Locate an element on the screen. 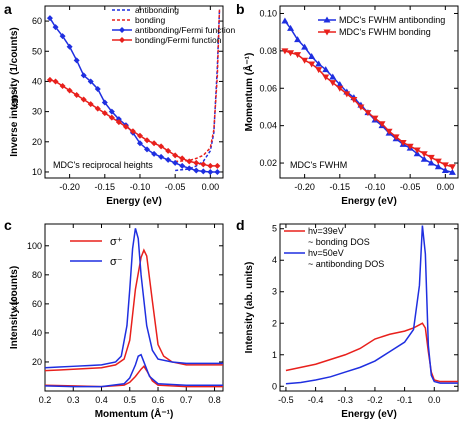 Image resolution: width=462 pixels, height=423 pixels. y-tick-label: 2 is located at coordinates (274, 323).